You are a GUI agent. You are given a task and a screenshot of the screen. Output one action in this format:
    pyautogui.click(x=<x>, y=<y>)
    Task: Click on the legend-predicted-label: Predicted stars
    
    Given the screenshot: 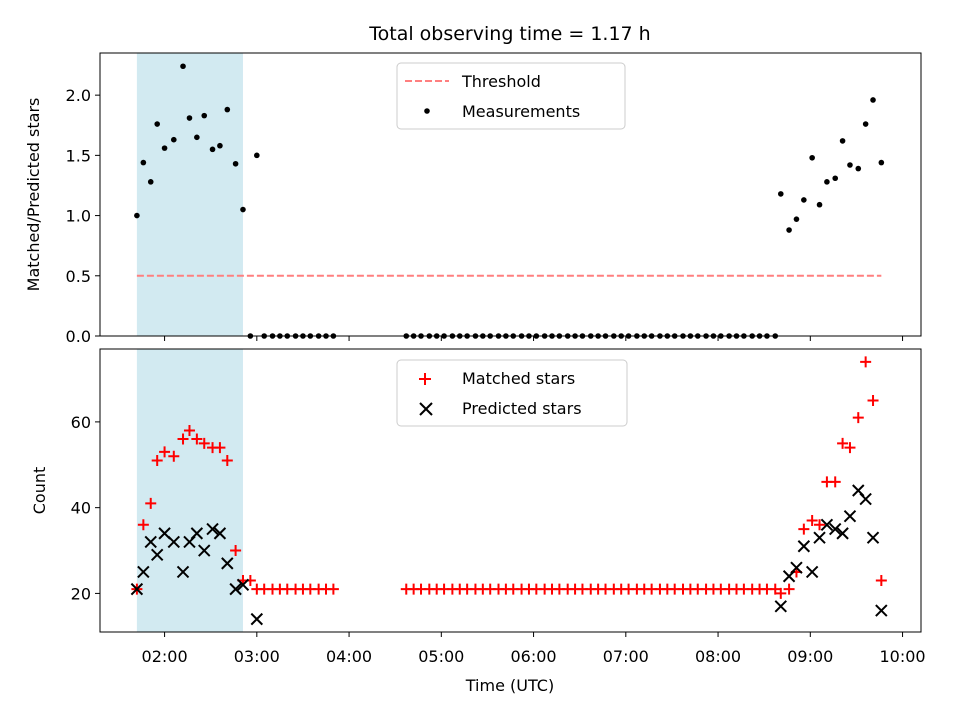 What is the action you would take?
    pyautogui.click(x=522, y=408)
    